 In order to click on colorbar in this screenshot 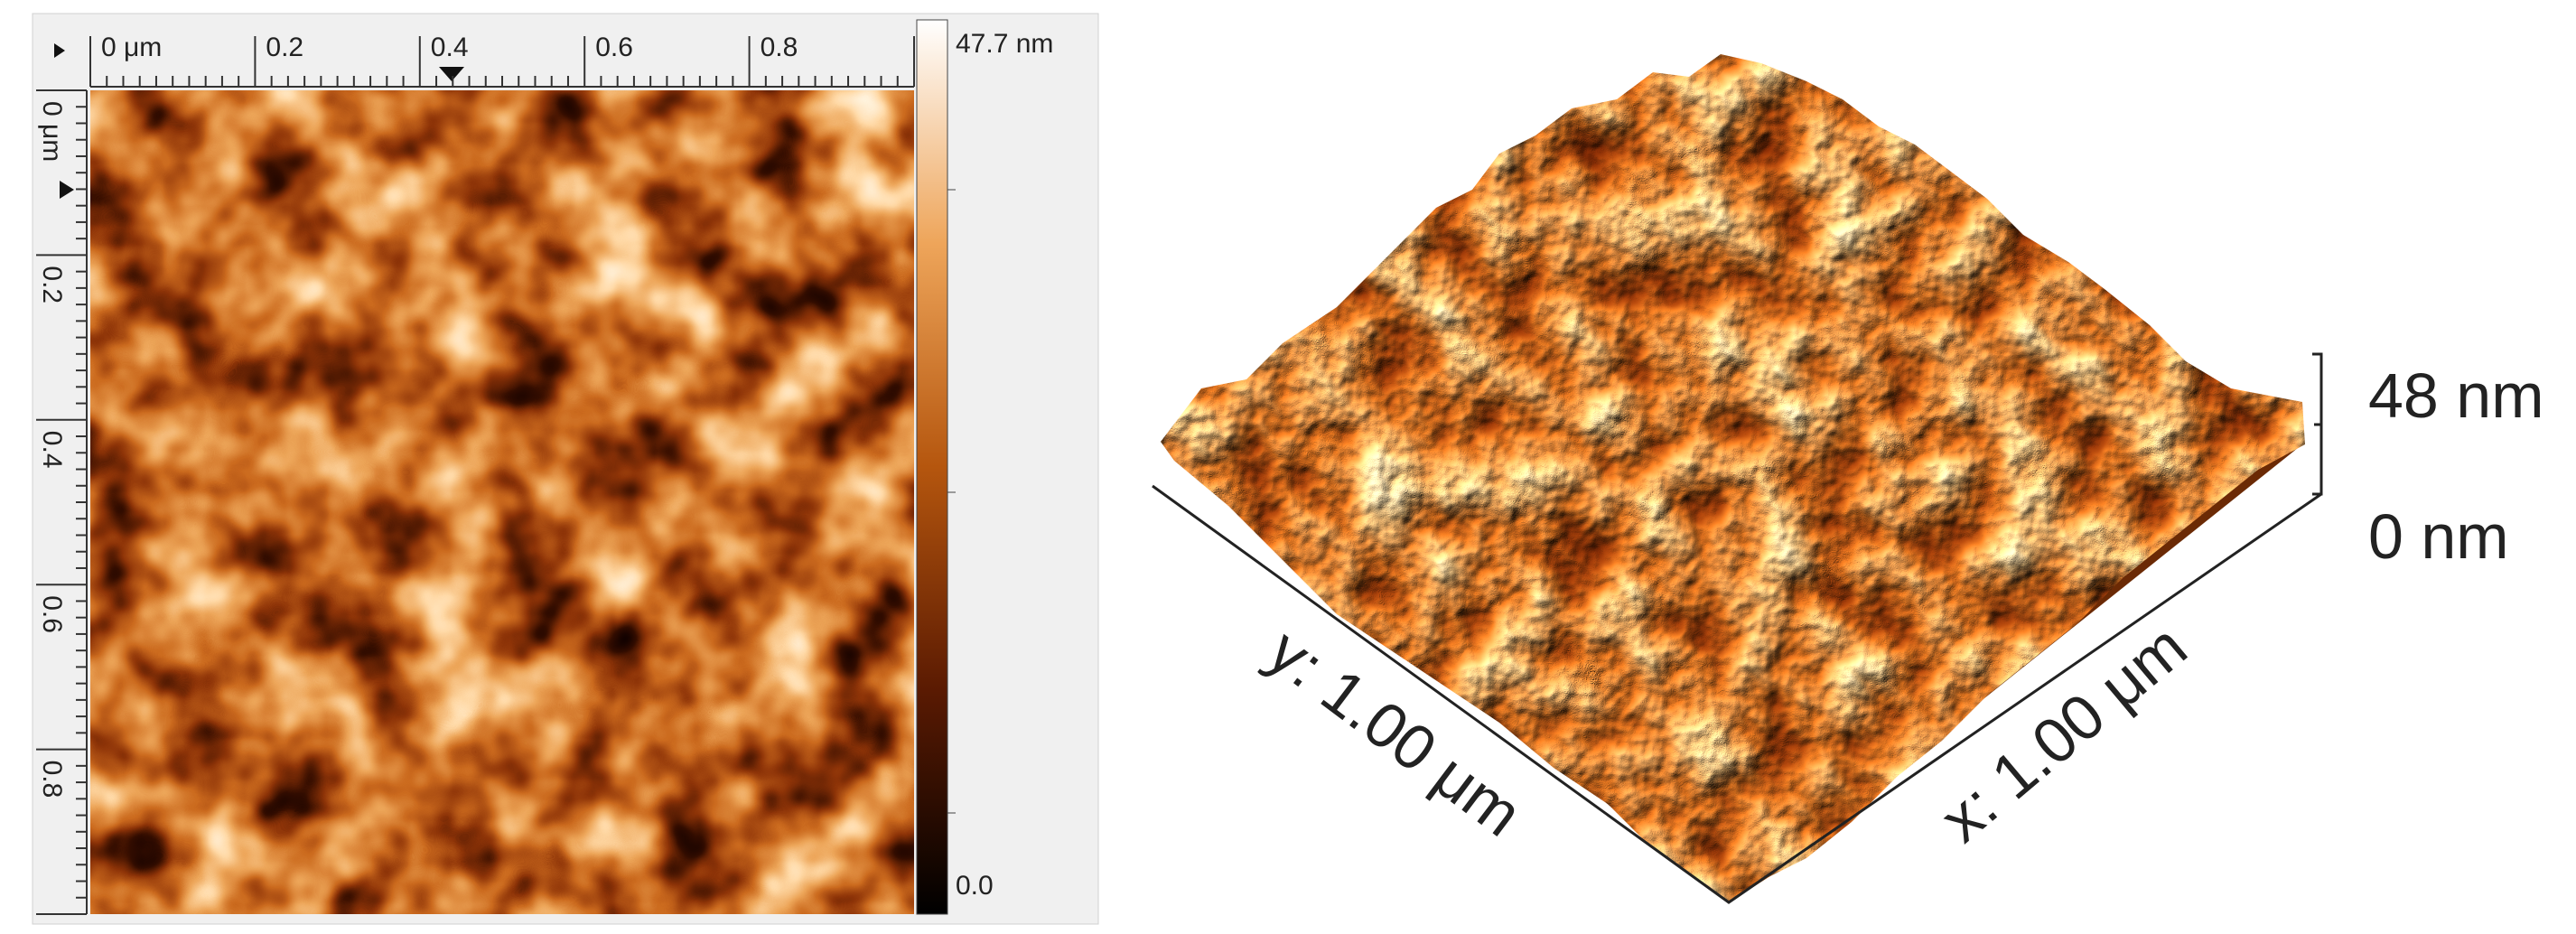, I will do `click(932, 467)`.